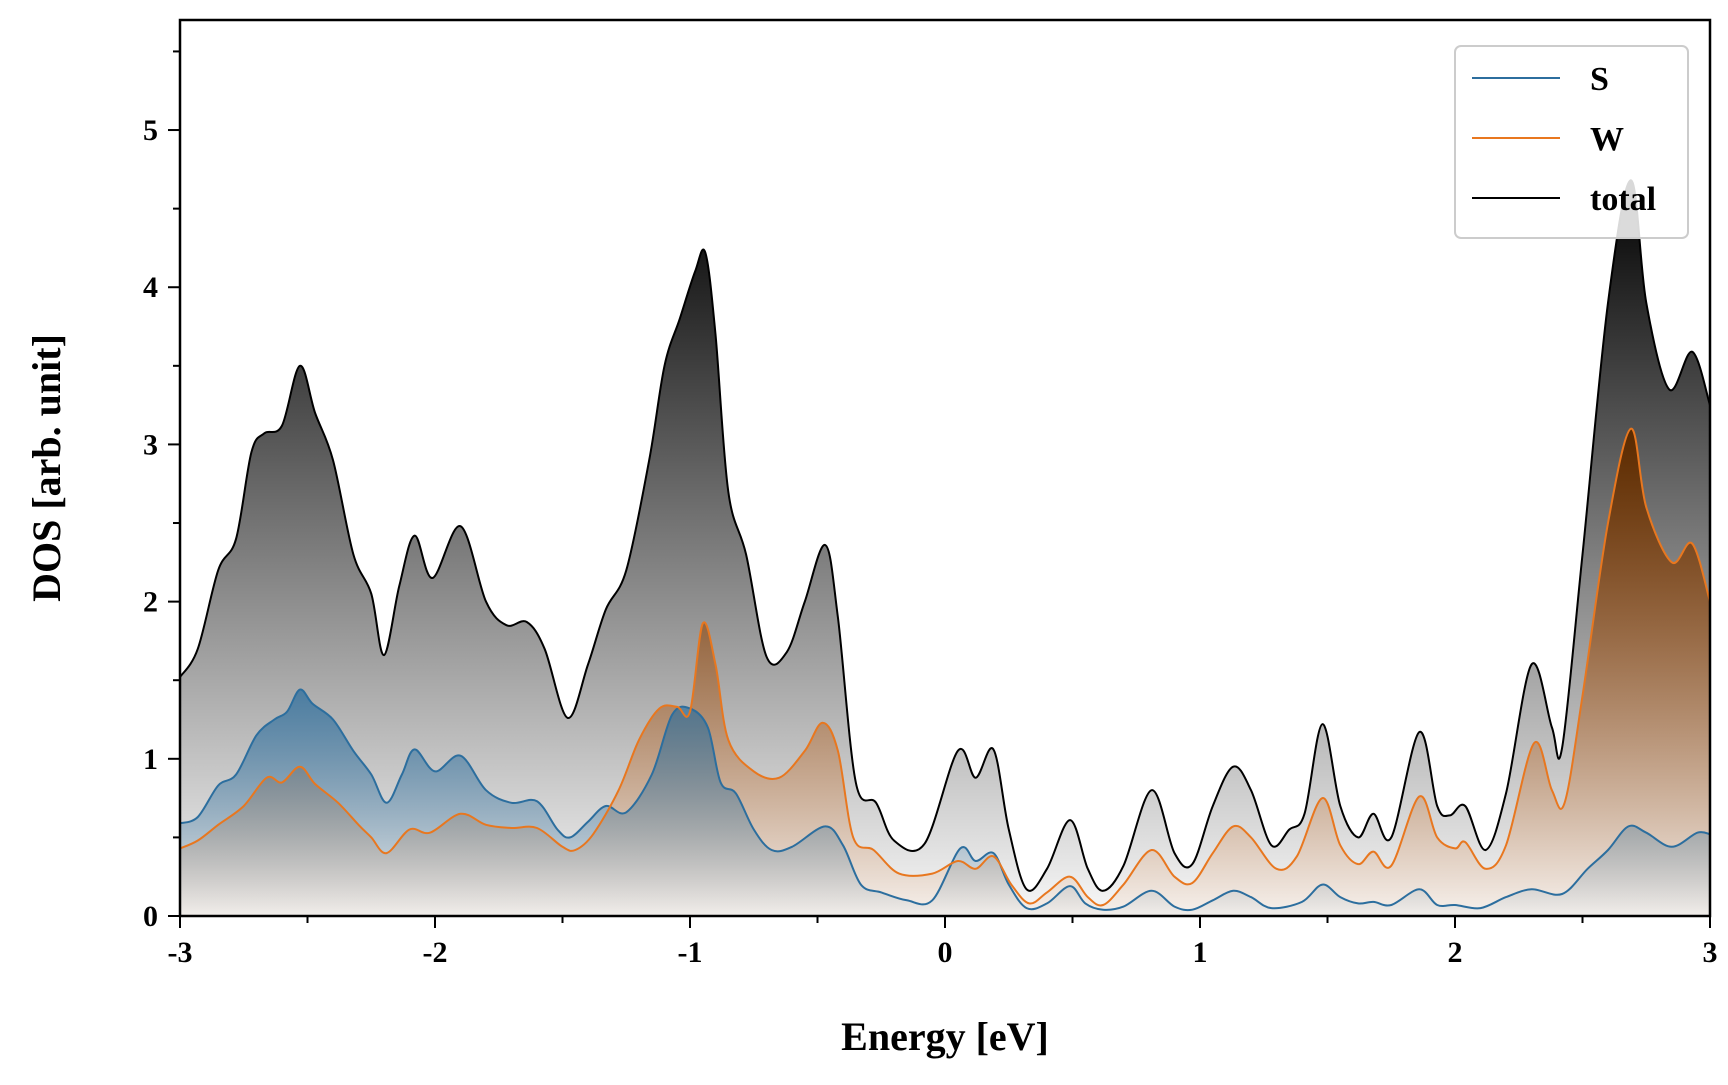 This screenshot has height=1085, width=1728. Describe the element at coordinates (1607, 139) in the screenshot. I see `legend-label-W: W` at that location.